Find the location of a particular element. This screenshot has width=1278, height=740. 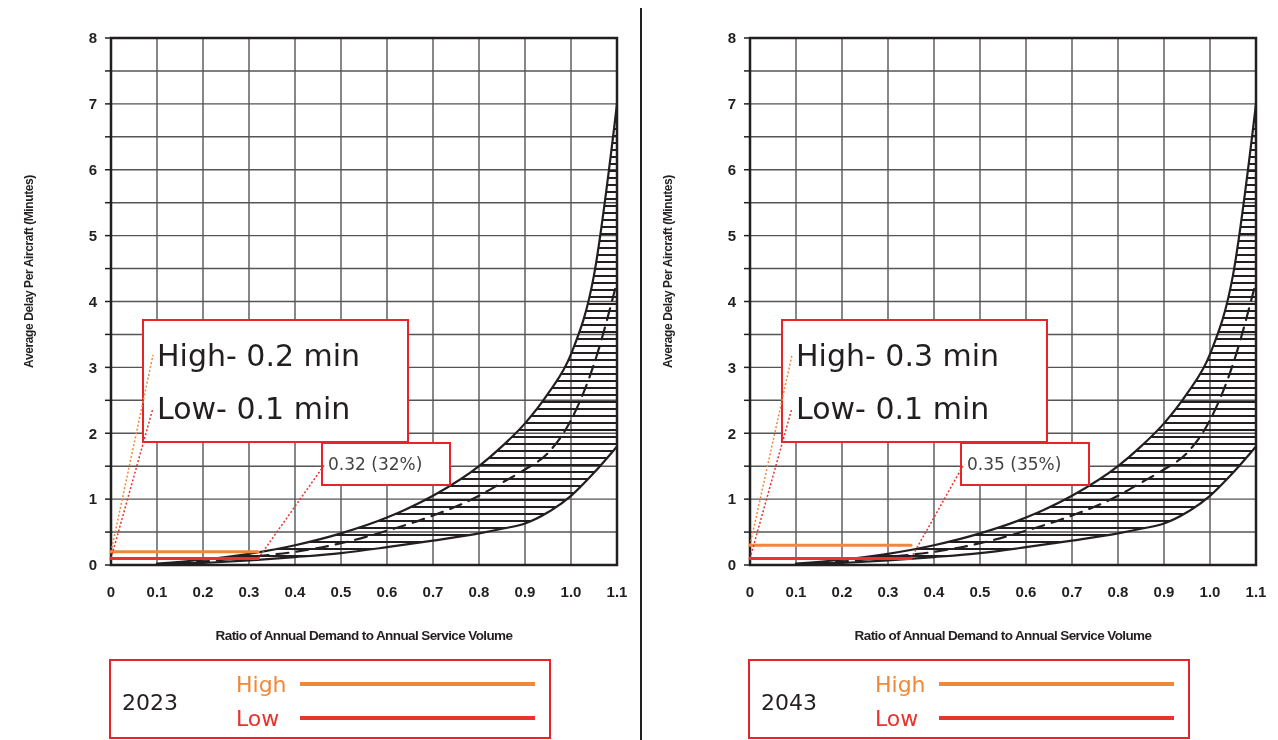

annotation: High- 0.2 min is located at coordinates (259, 355).